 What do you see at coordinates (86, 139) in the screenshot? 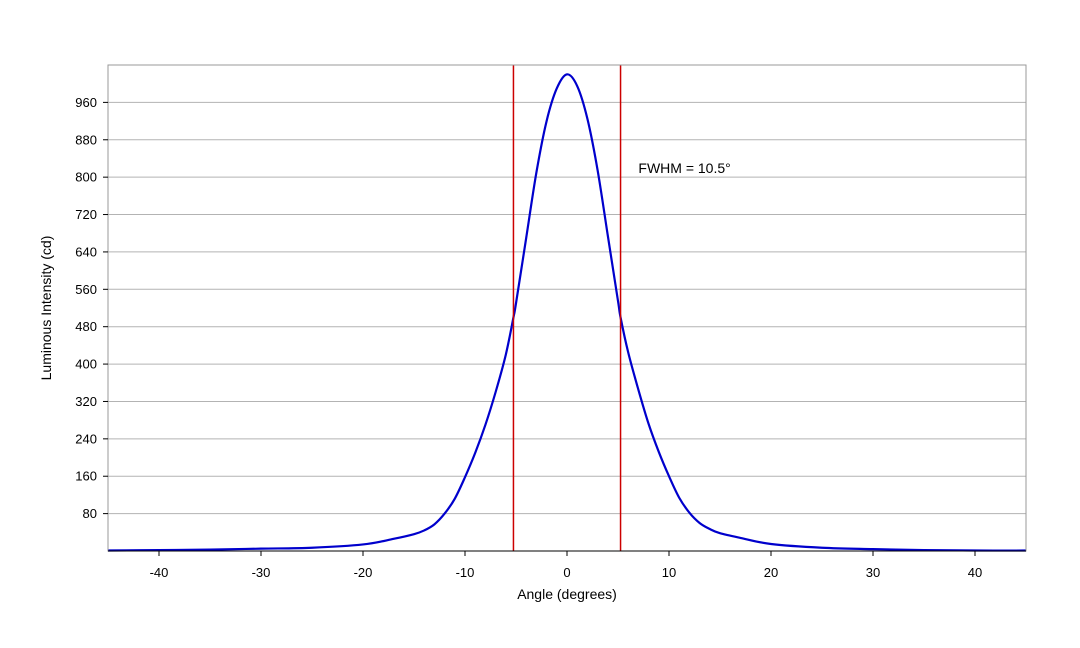
I see `y-tick-label: 880` at bounding box center [86, 139].